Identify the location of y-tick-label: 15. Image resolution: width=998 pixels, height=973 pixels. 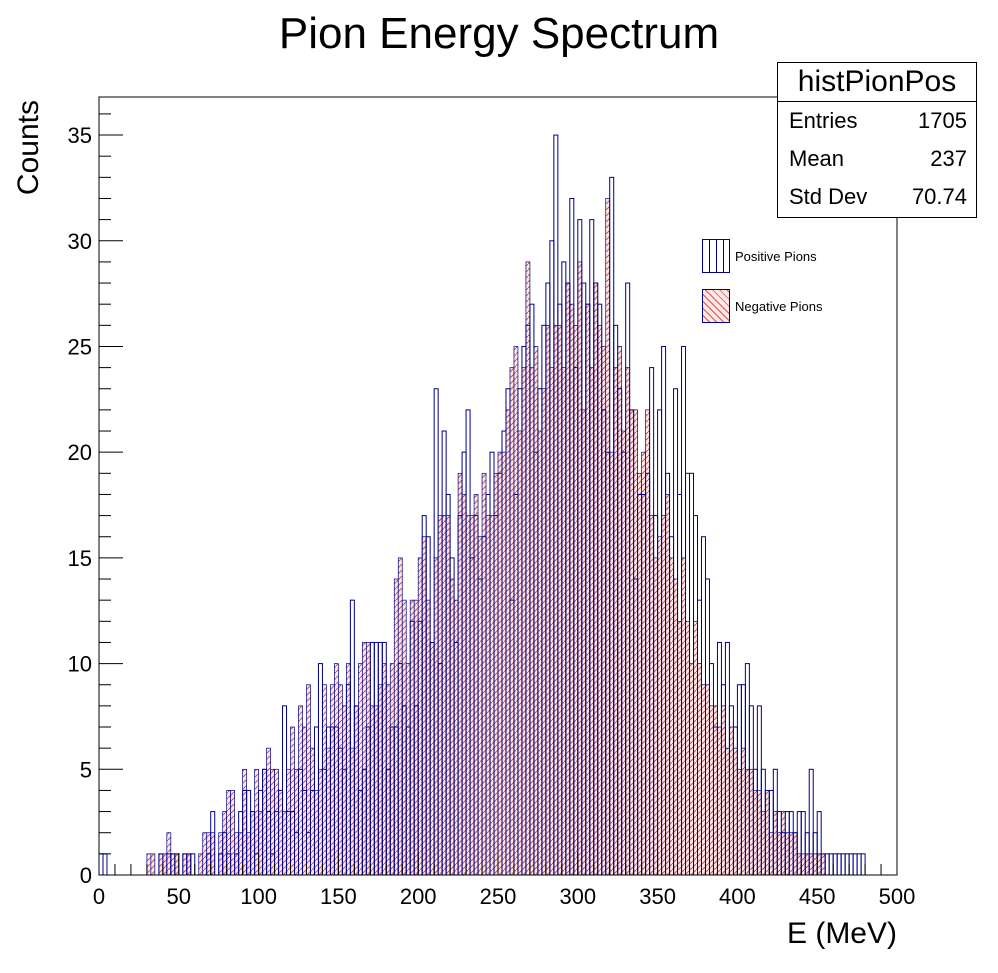
(80, 558).